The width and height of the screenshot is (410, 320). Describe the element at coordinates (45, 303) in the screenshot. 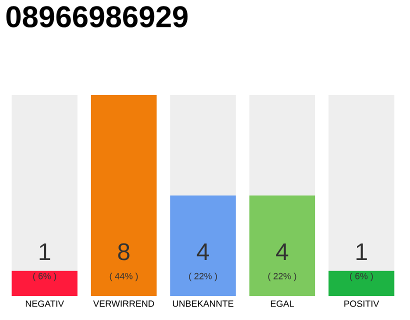

I see `x-tick-label: NEGATIV` at that location.